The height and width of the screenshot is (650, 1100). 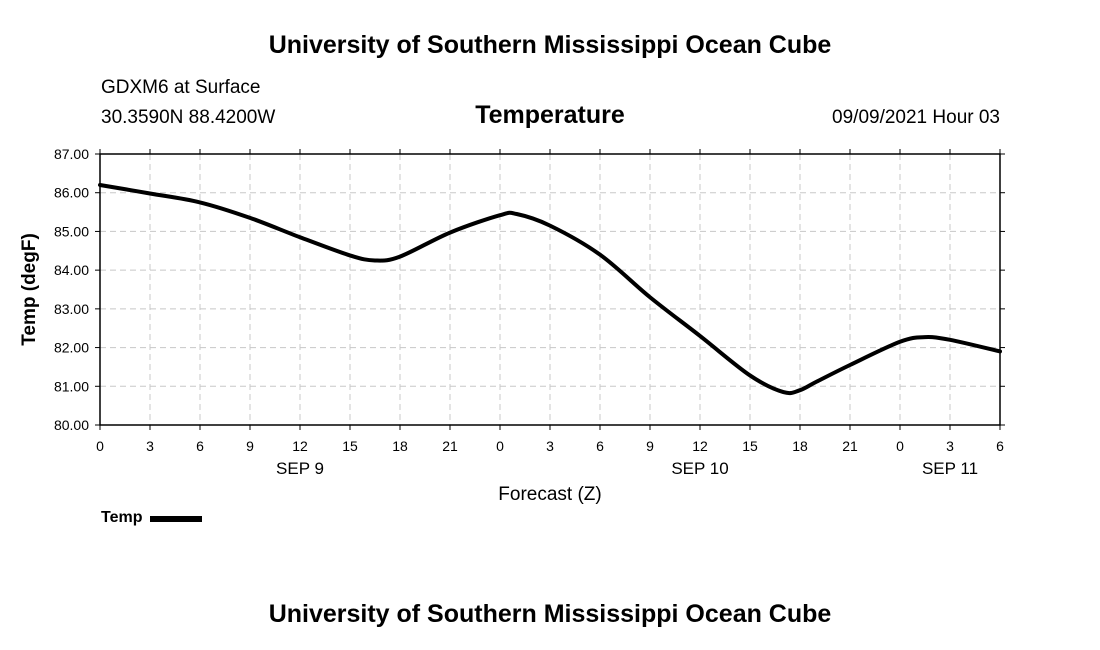 I want to click on y-axis-title: Temp (degF), so click(x=29, y=289).